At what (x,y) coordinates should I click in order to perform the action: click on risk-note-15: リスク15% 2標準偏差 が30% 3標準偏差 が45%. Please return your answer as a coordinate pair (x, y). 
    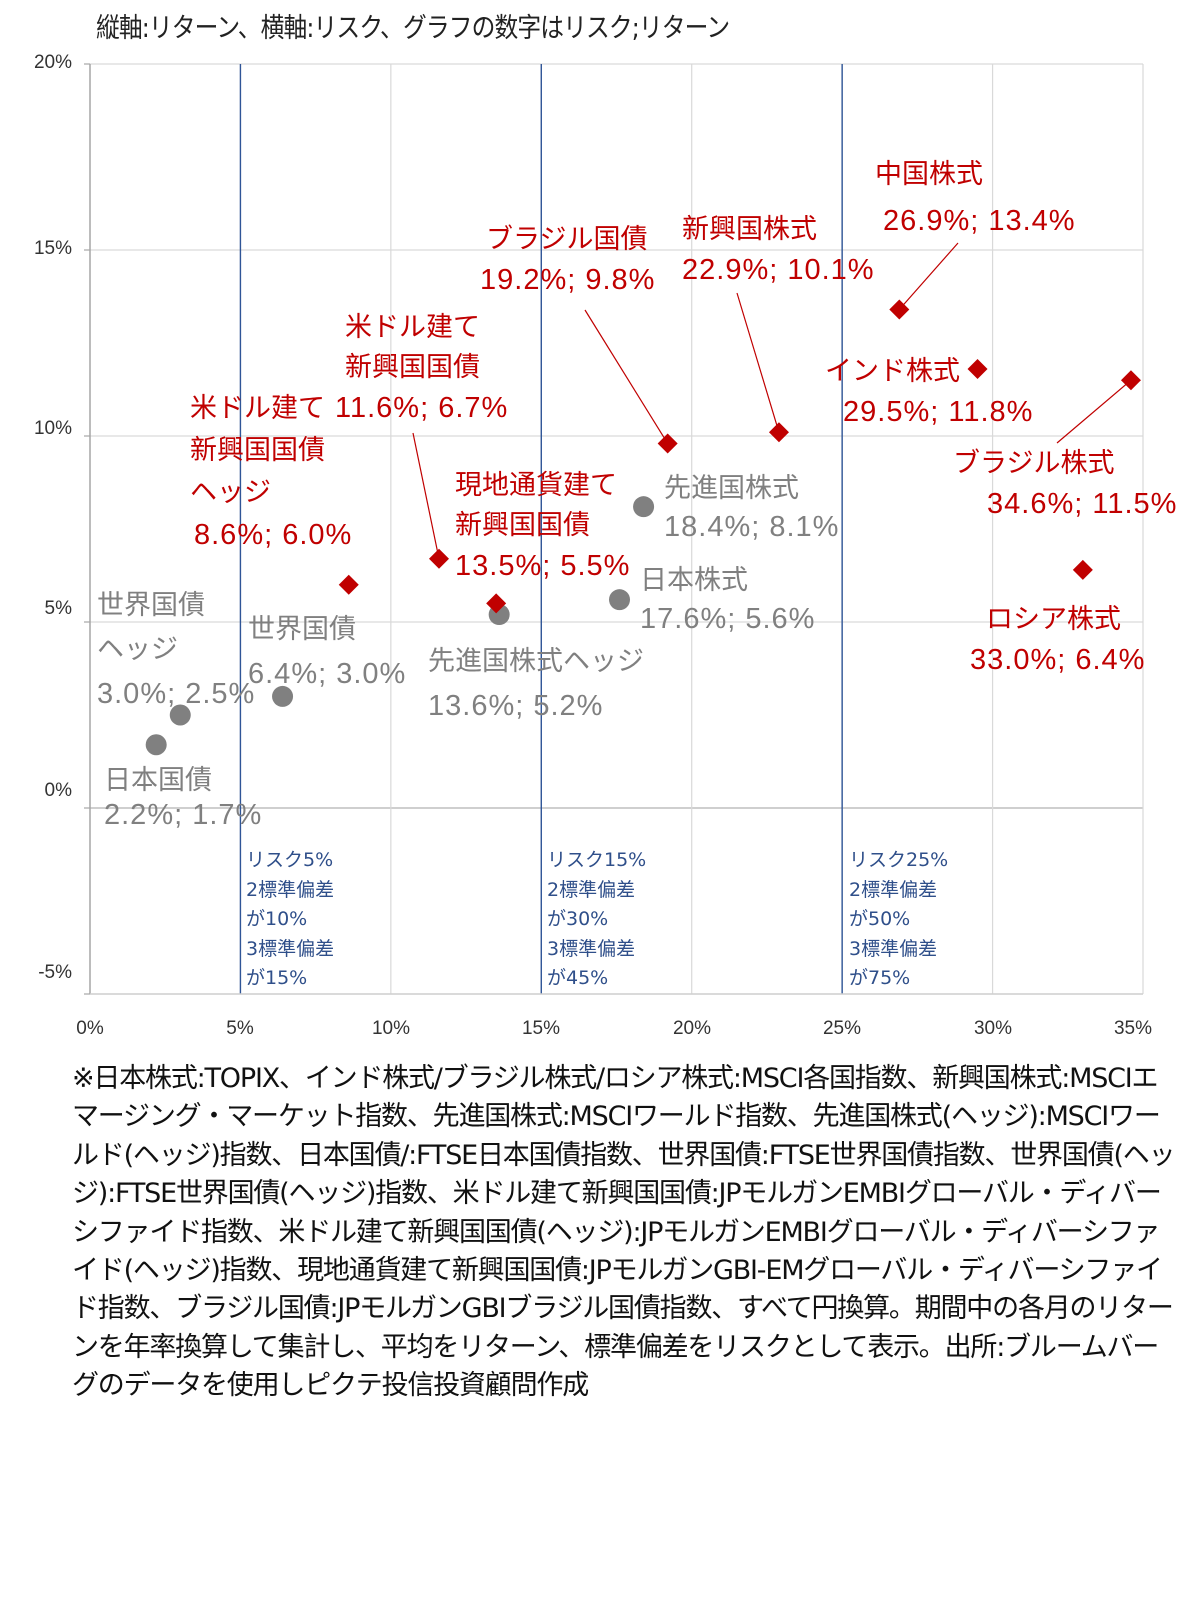
    Looking at the image, I should click on (597, 919).